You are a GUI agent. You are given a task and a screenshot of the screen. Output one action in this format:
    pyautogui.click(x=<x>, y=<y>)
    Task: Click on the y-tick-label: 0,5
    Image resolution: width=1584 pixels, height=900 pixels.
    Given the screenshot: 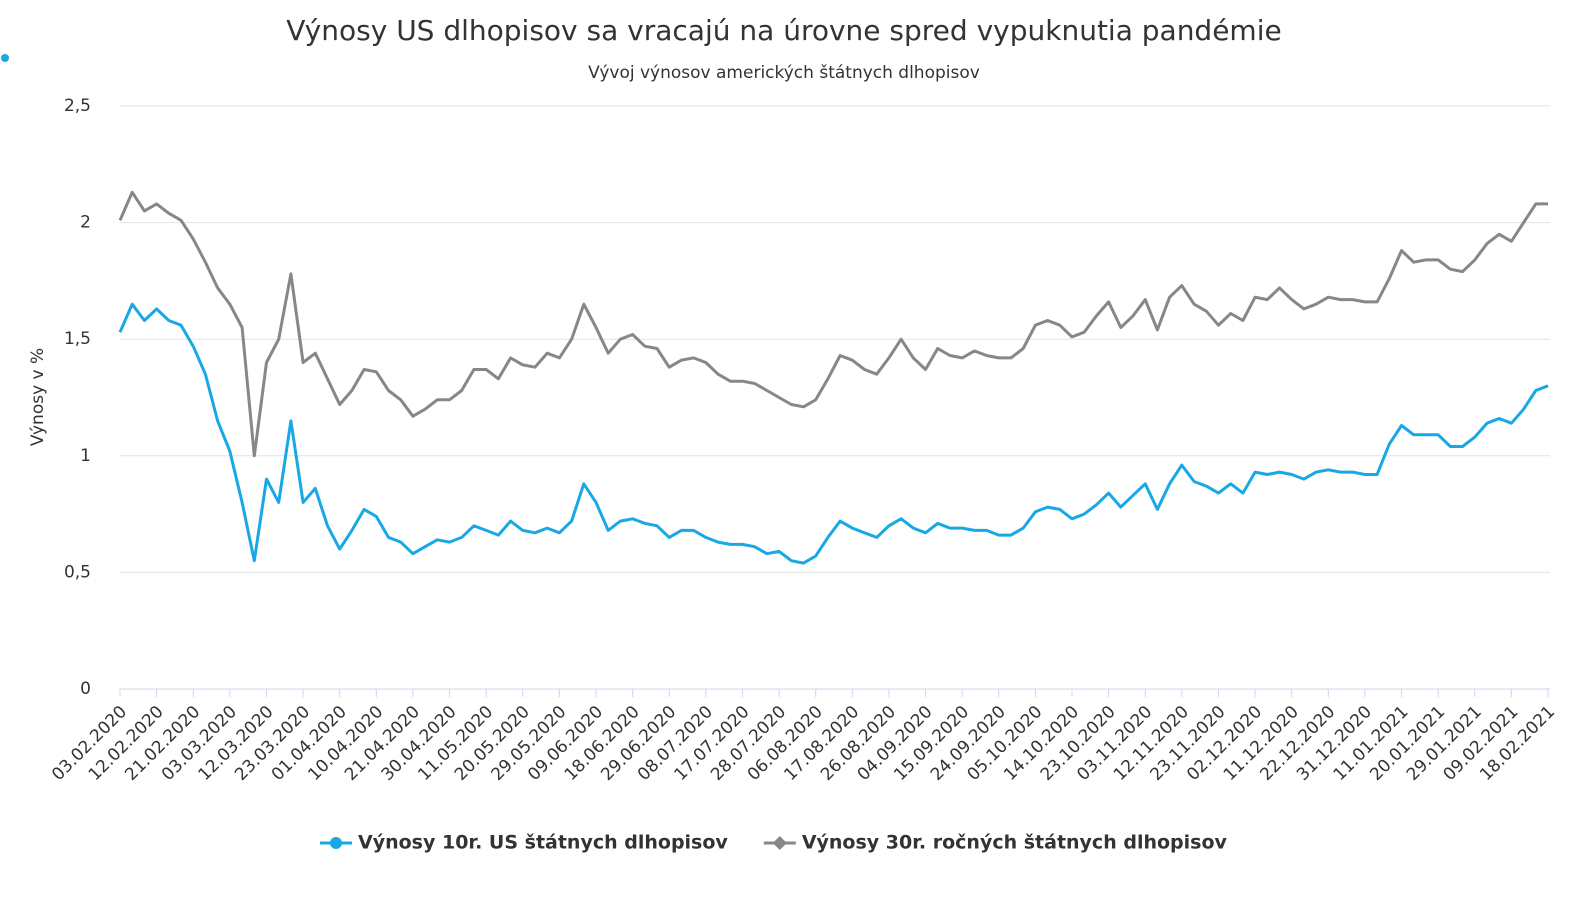 What is the action you would take?
    pyautogui.click(x=77, y=572)
    